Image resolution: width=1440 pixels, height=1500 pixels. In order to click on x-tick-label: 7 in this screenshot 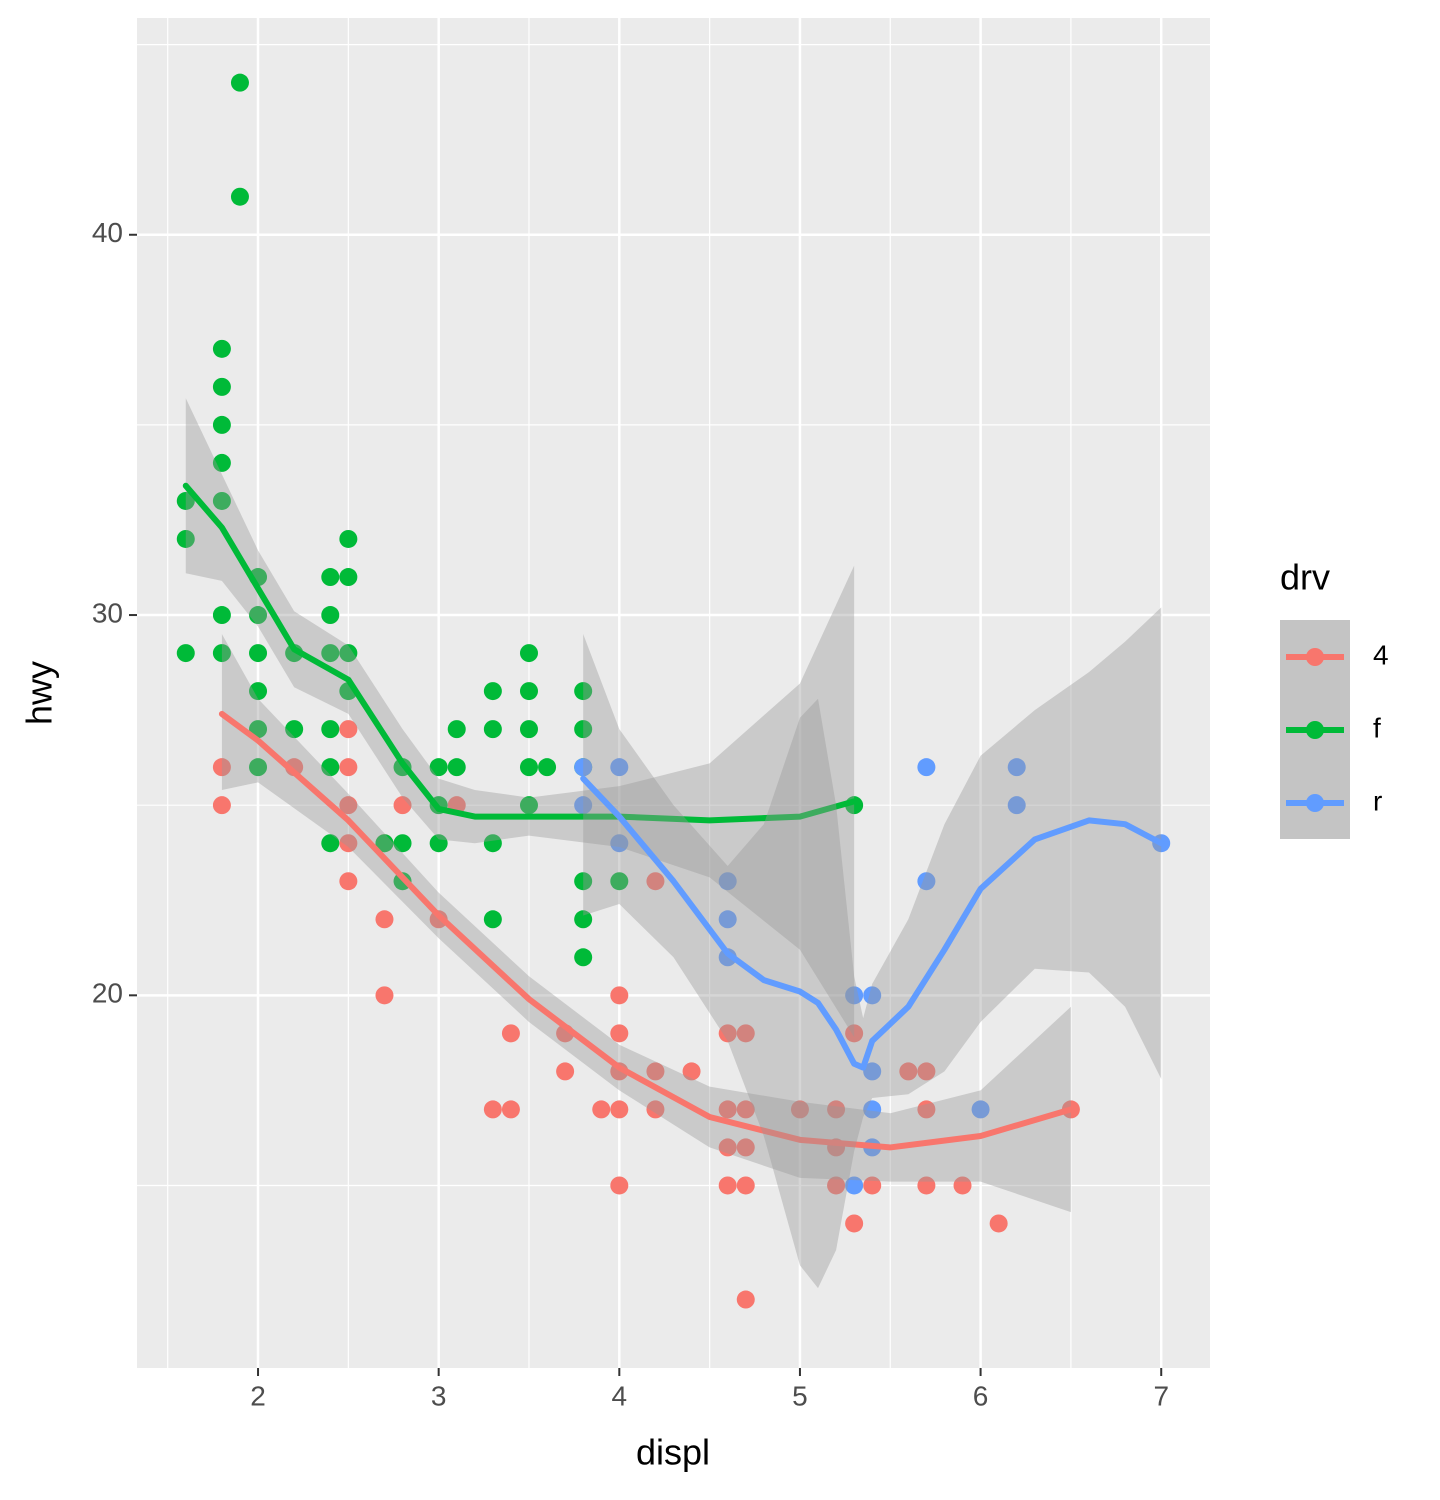, I will do `click(1161, 1395)`.